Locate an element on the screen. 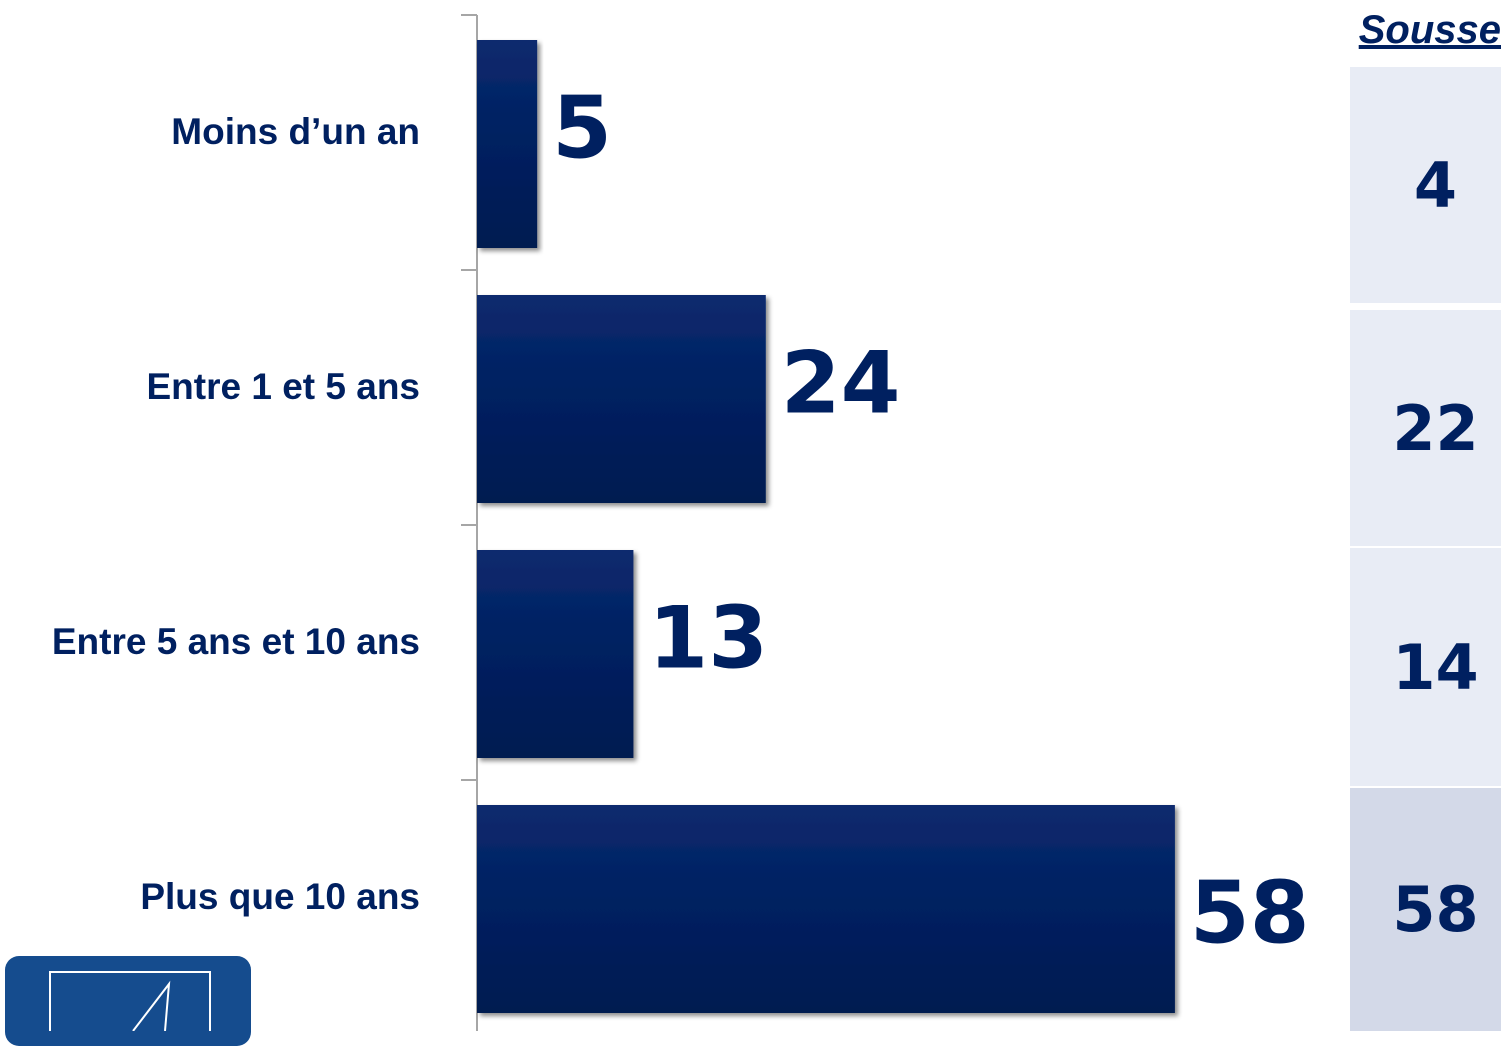  data-label: 24 is located at coordinates (841, 383).